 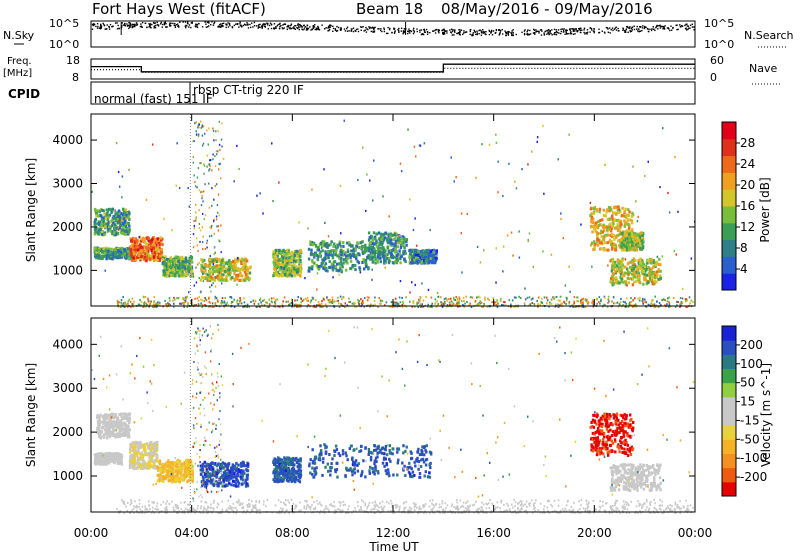 I want to click on nsky-frame, so click(x=393, y=34).